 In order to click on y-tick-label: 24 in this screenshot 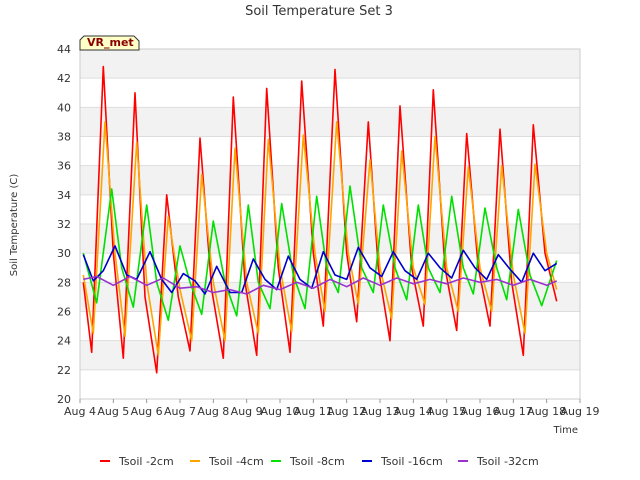, I will do `click(64, 341)`.